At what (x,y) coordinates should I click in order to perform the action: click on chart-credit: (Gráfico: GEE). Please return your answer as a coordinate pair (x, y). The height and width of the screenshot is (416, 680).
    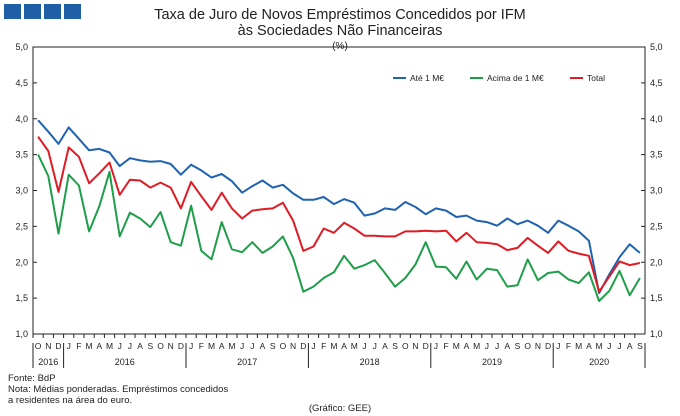
    Looking at the image, I should click on (340, 408).